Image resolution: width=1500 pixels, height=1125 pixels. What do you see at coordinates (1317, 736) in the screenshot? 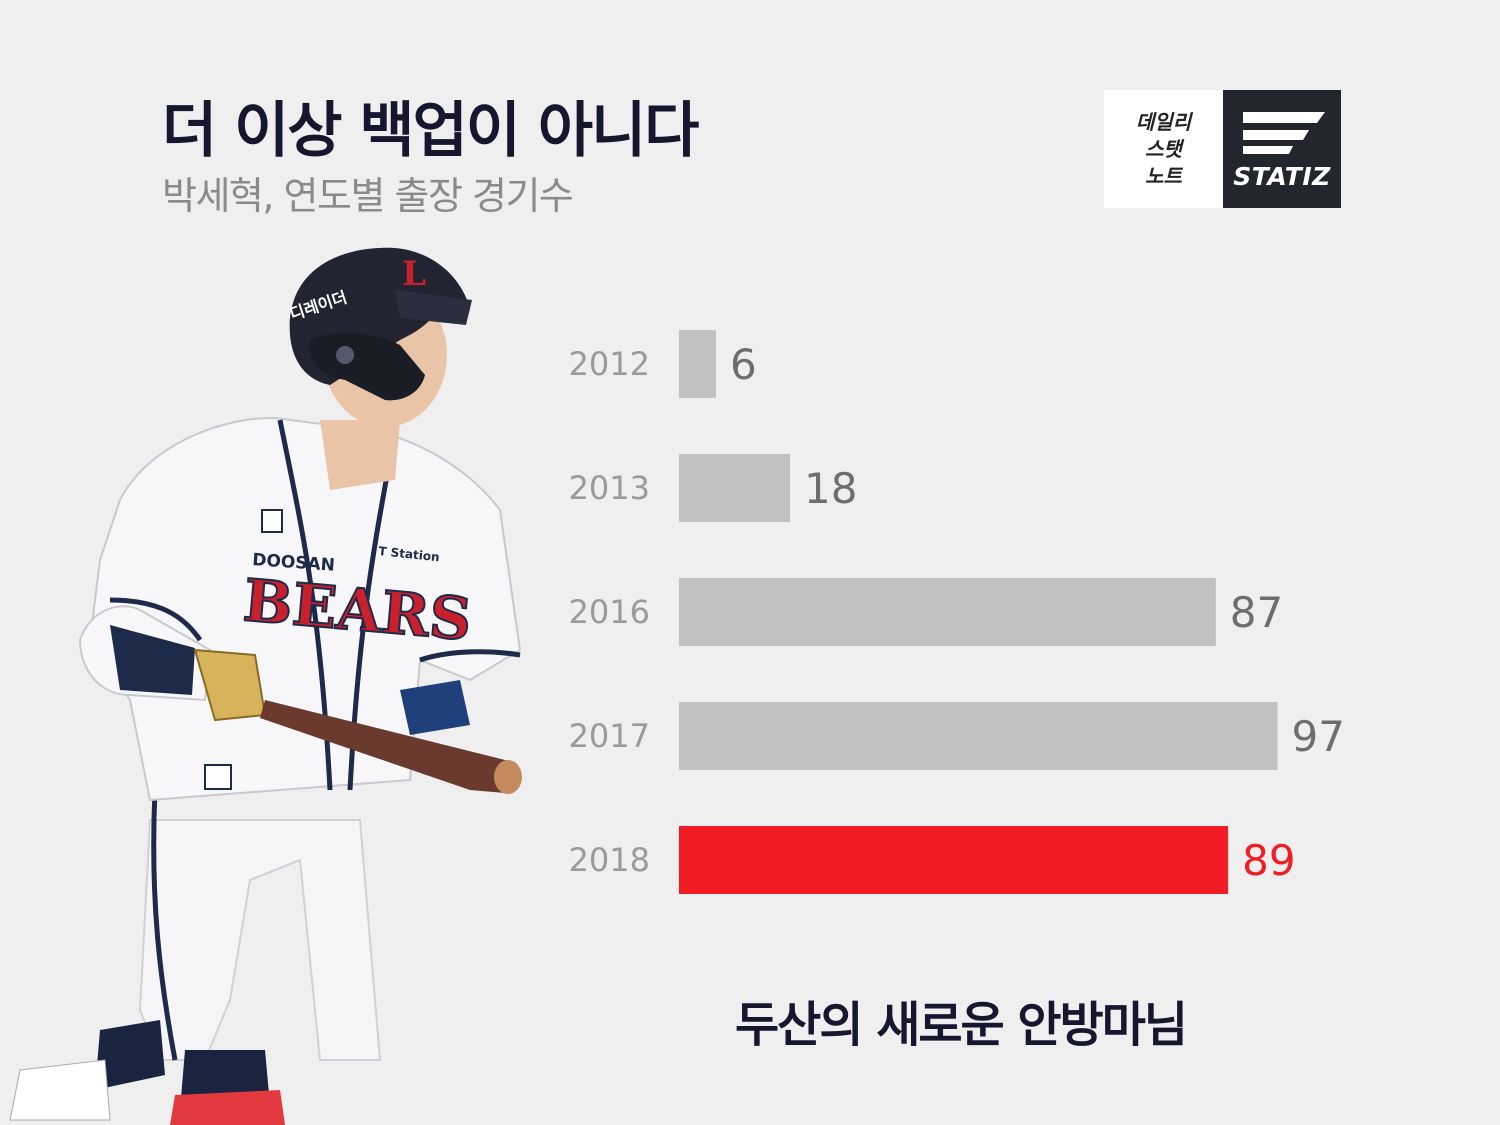
I see `value-label-2017: 97` at bounding box center [1317, 736].